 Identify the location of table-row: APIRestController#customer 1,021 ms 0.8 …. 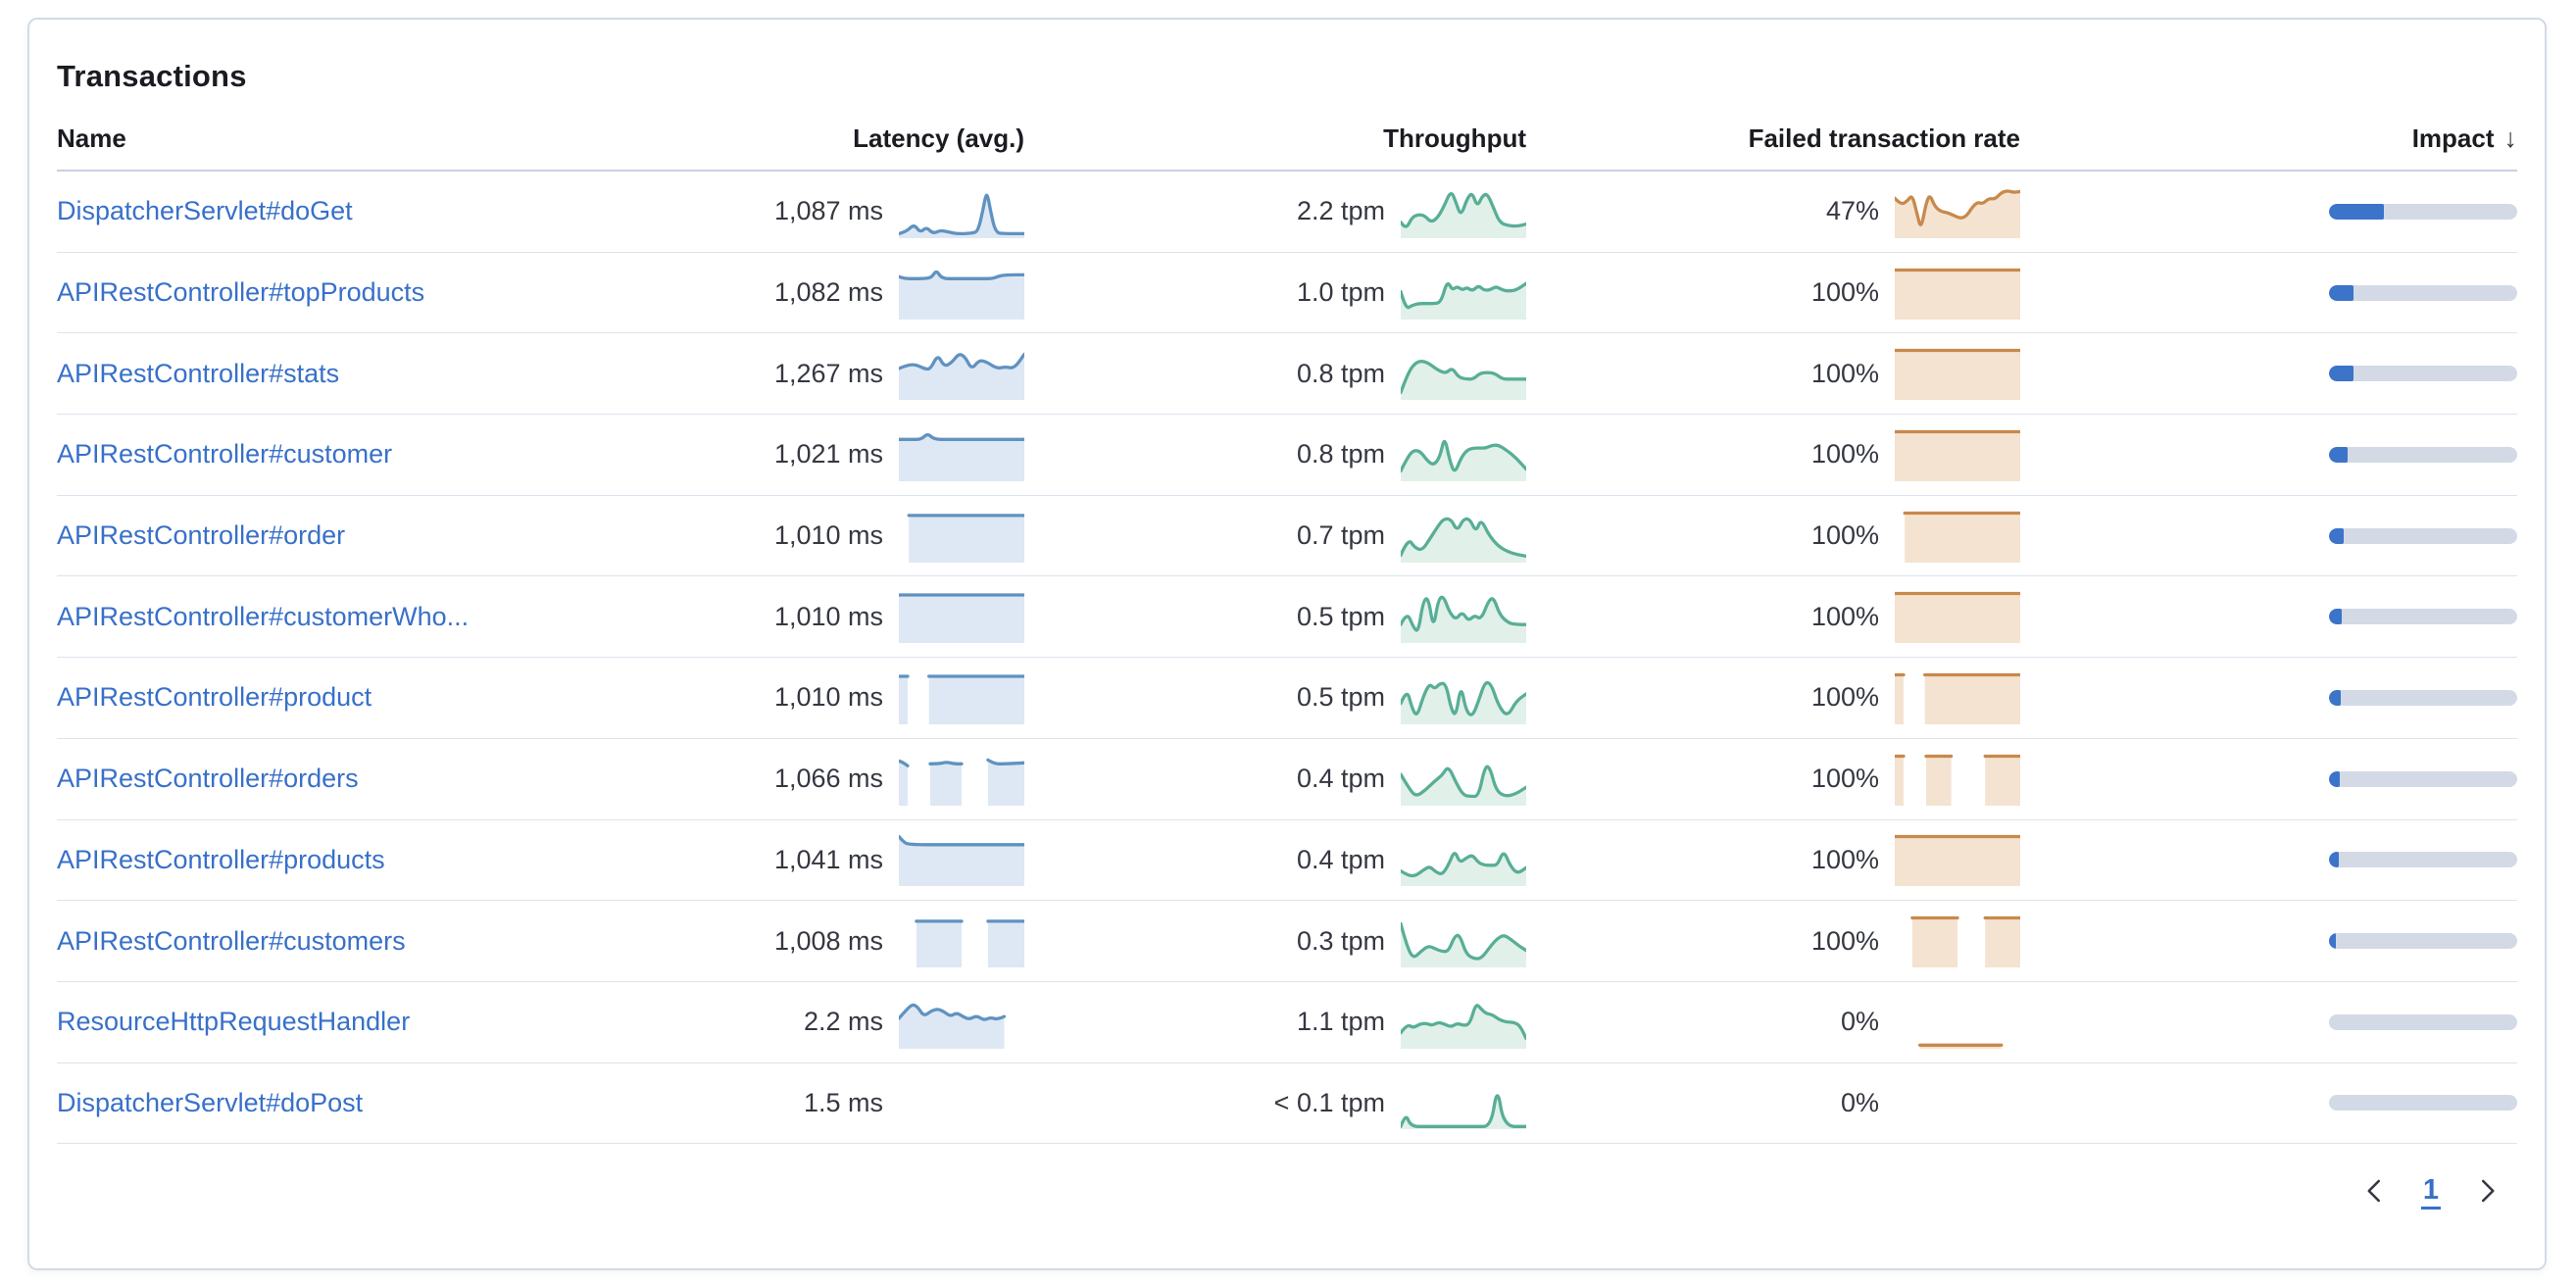
(1287, 455).